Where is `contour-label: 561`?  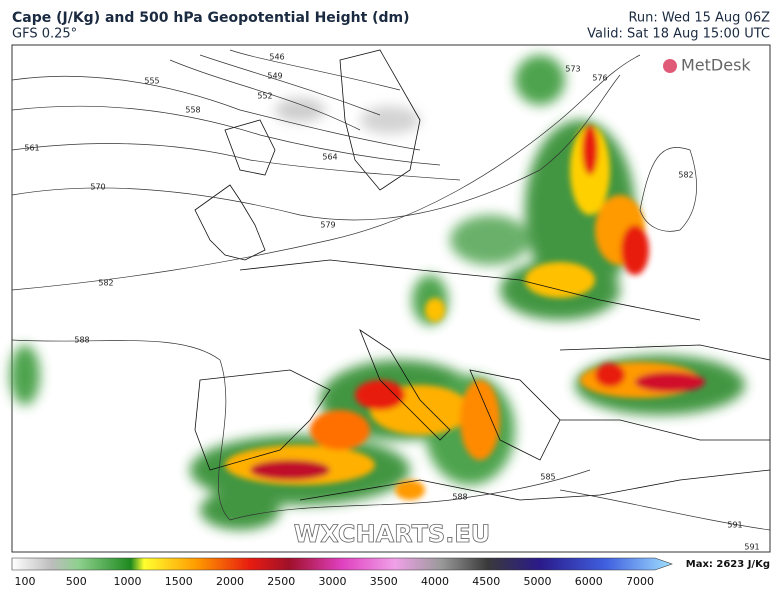
contour-label: 561 is located at coordinates (31, 148).